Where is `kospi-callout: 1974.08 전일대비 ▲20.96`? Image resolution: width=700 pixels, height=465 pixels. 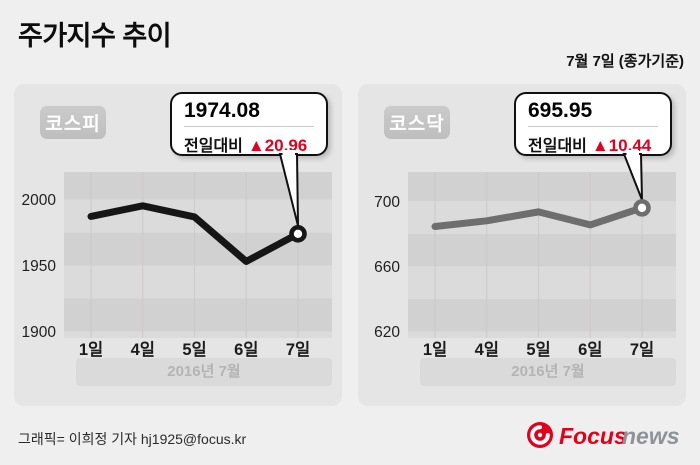 kospi-callout: 1974.08 전일대비 ▲20.96 is located at coordinates (249, 124).